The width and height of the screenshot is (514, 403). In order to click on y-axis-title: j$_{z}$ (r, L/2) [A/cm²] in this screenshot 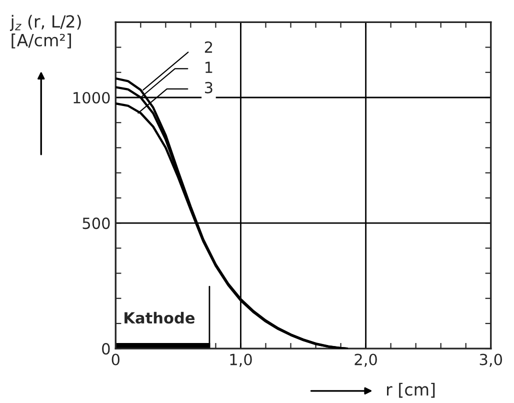, I will do `click(45, 31)`.